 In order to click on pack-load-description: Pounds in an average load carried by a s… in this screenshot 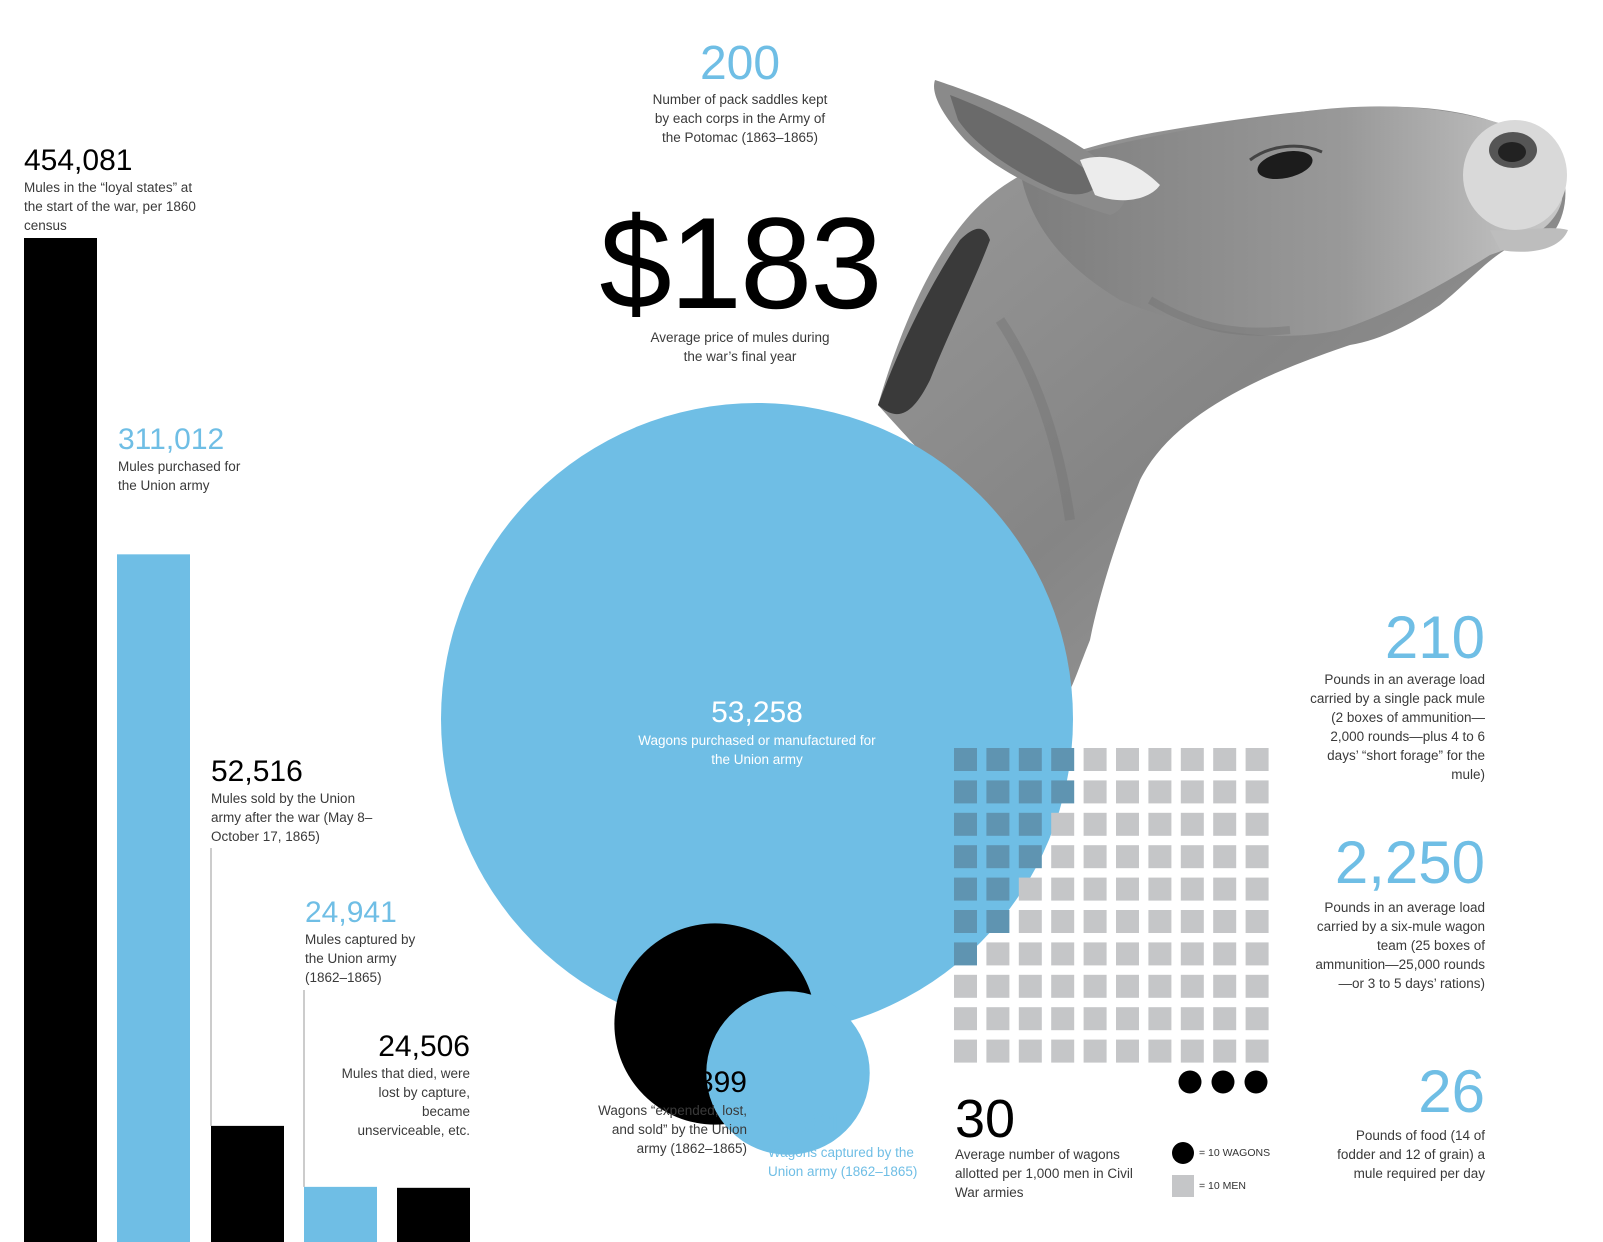, I will do `click(1397, 727)`.